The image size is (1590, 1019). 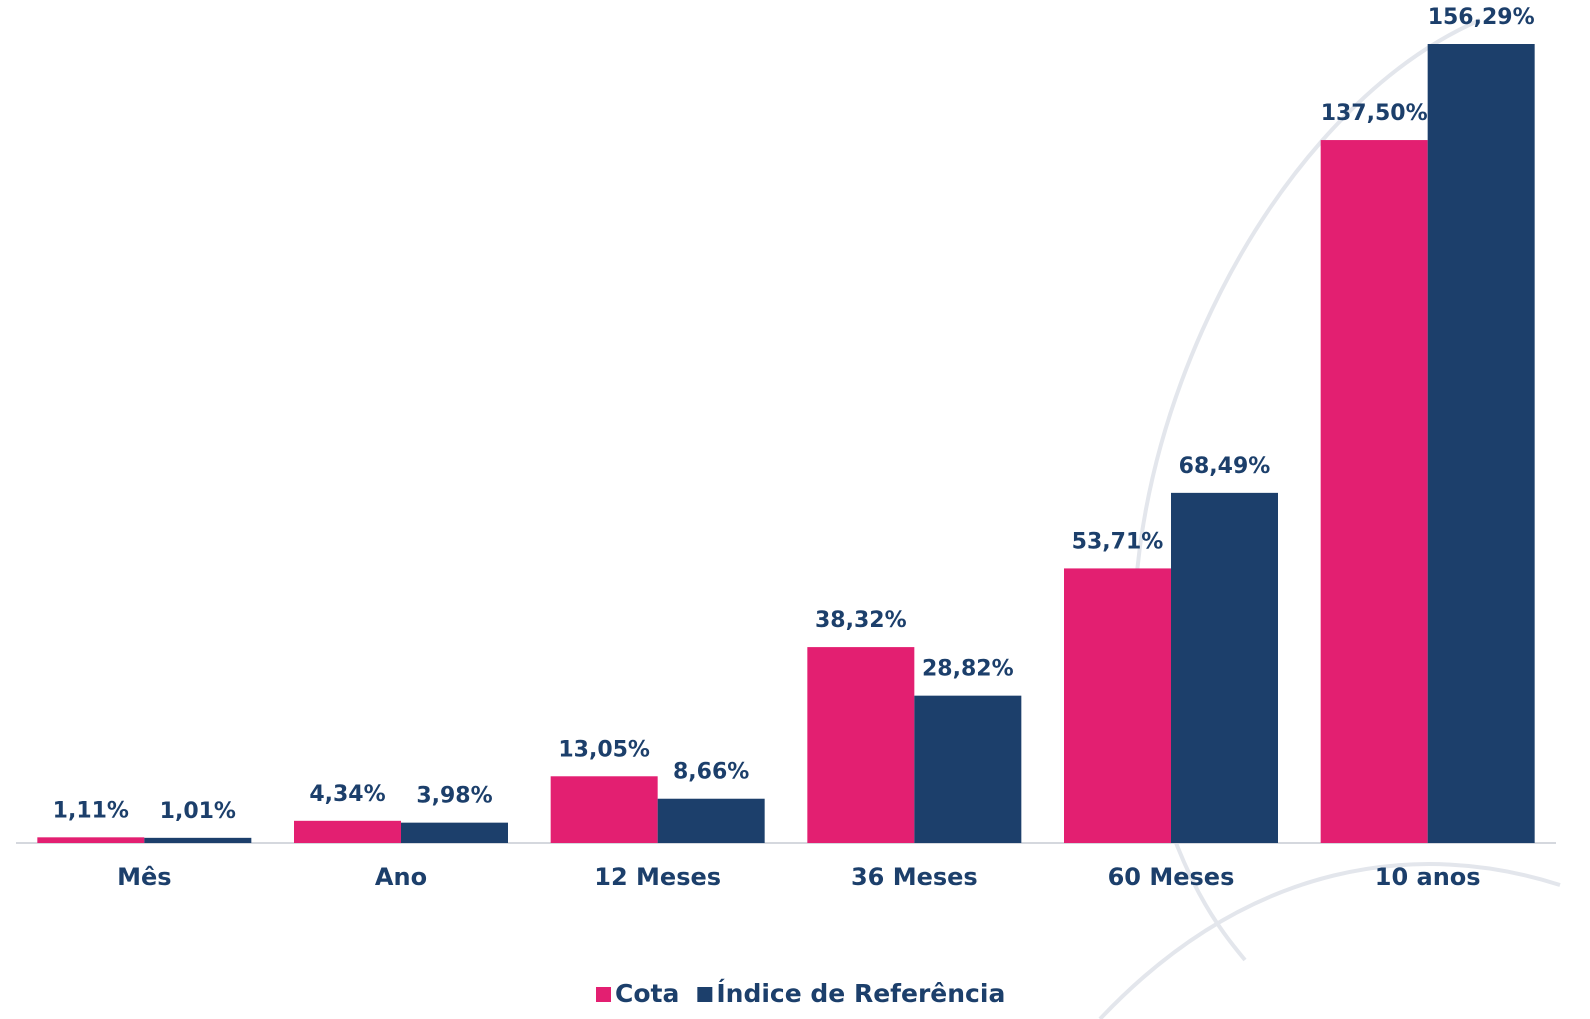 I want to click on watermark-arc, so click(x=1329, y=940).